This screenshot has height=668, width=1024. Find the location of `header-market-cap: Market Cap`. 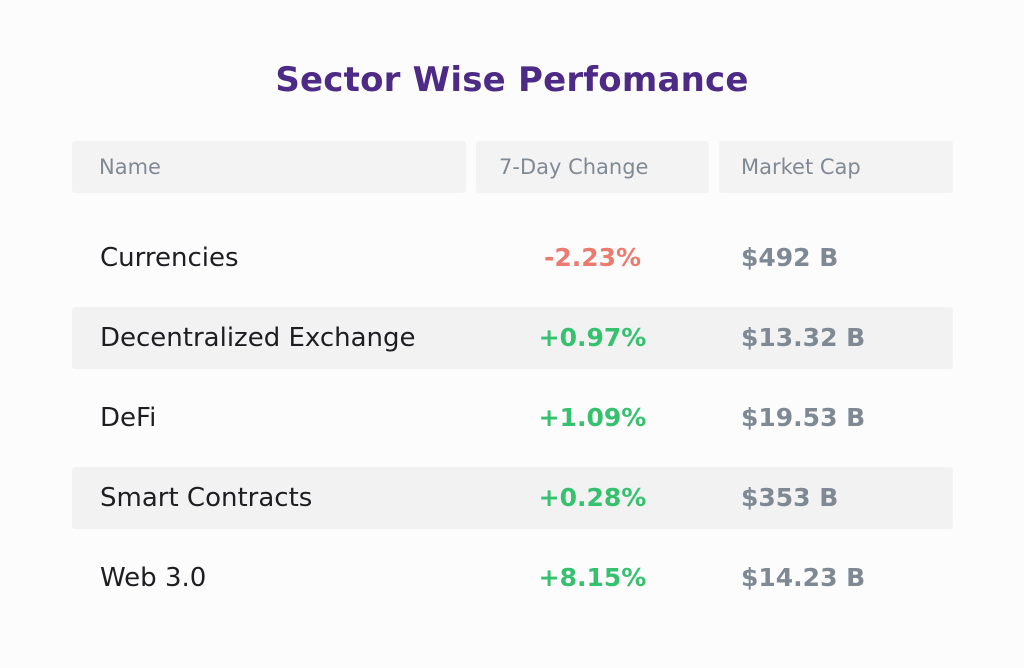

header-market-cap: Market Cap is located at coordinates (836, 167).